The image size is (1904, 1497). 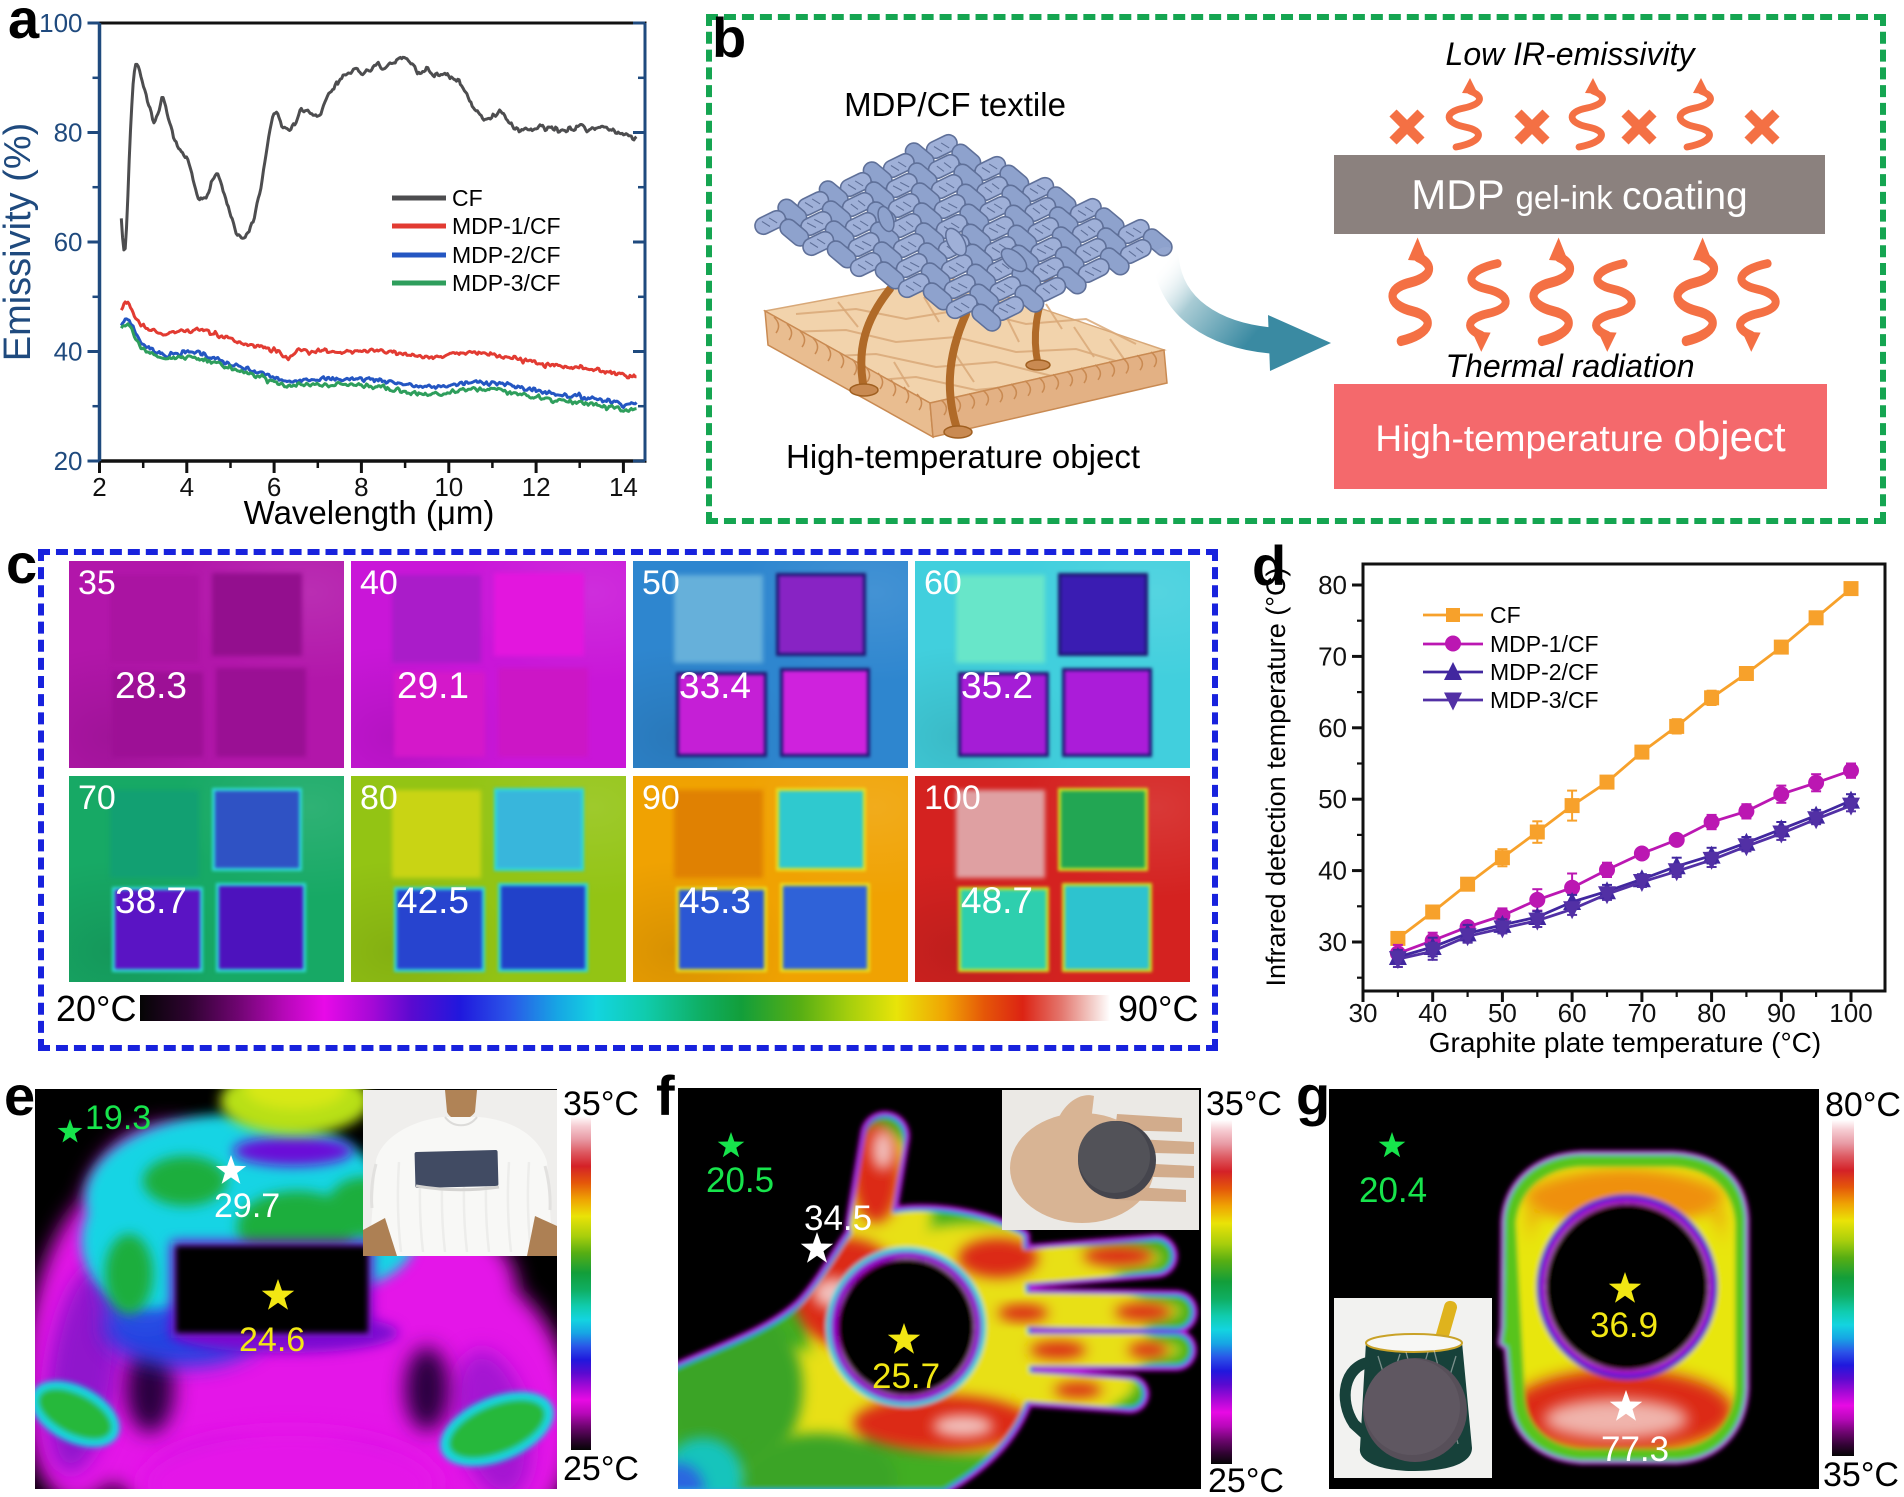 I want to click on svg-text: 12, so click(x=536, y=487).